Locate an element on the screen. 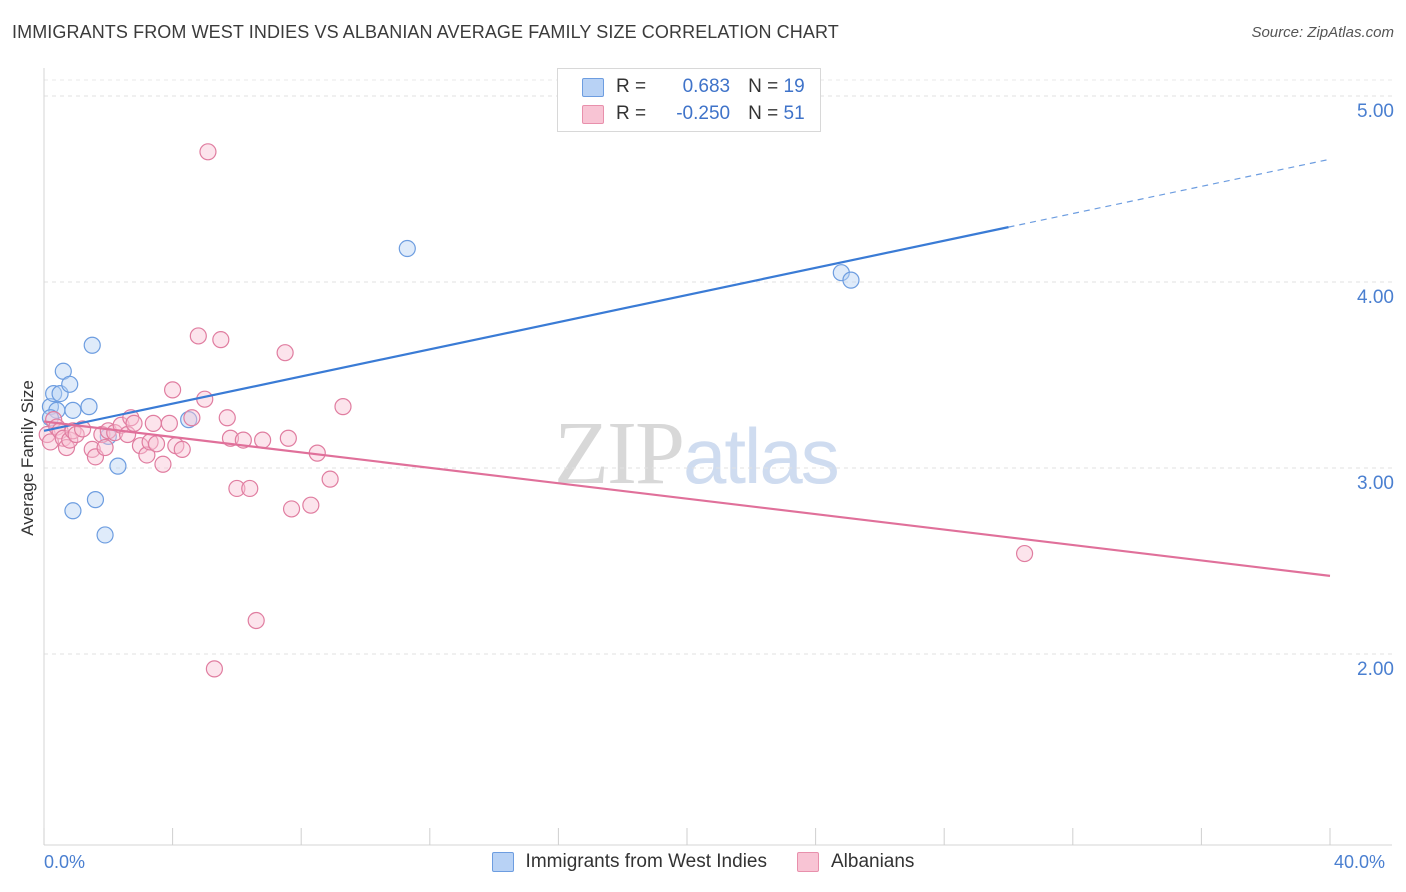 The image size is (1406, 892). y-axis-label: Average Family Size is located at coordinates (27, 458).